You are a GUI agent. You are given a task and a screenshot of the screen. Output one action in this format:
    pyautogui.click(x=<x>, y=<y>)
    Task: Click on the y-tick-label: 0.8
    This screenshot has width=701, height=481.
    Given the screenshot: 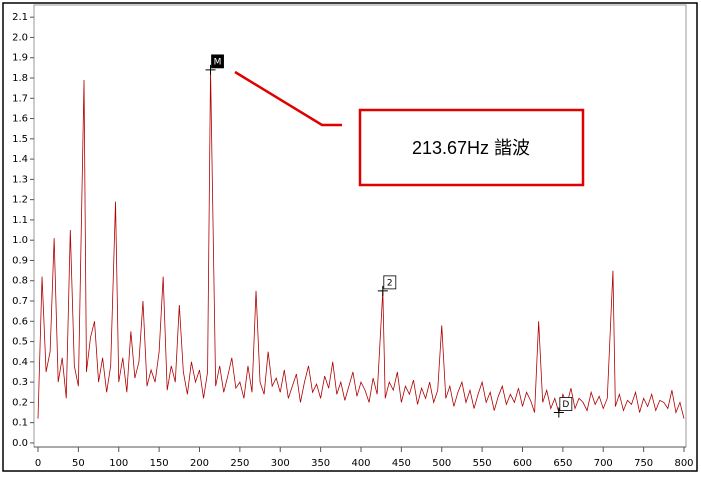 What is the action you would take?
    pyautogui.click(x=20, y=281)
    